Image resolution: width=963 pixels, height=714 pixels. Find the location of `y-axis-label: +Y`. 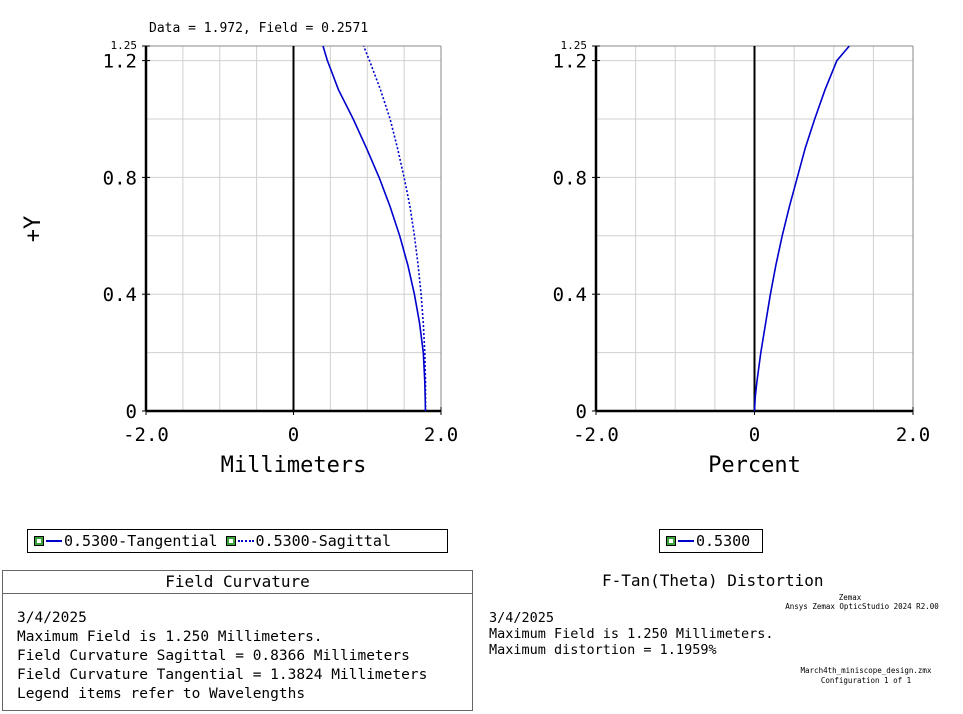

y-axis-label: +Y is located at coordinates (33, 229).